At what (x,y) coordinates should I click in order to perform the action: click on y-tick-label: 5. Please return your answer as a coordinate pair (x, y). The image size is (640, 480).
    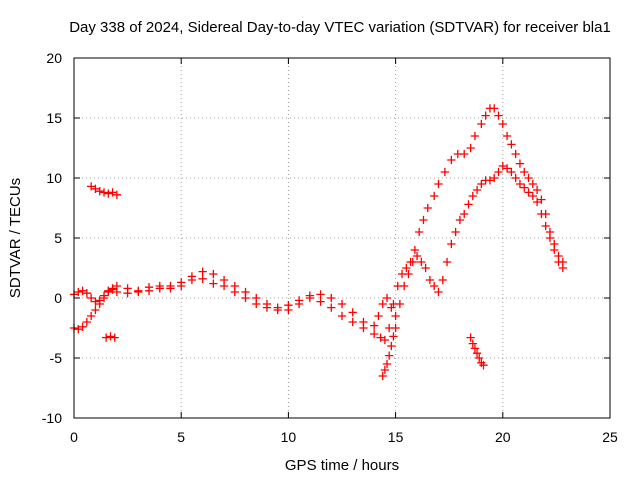
    Looking at the image, I should click on (58, 238).